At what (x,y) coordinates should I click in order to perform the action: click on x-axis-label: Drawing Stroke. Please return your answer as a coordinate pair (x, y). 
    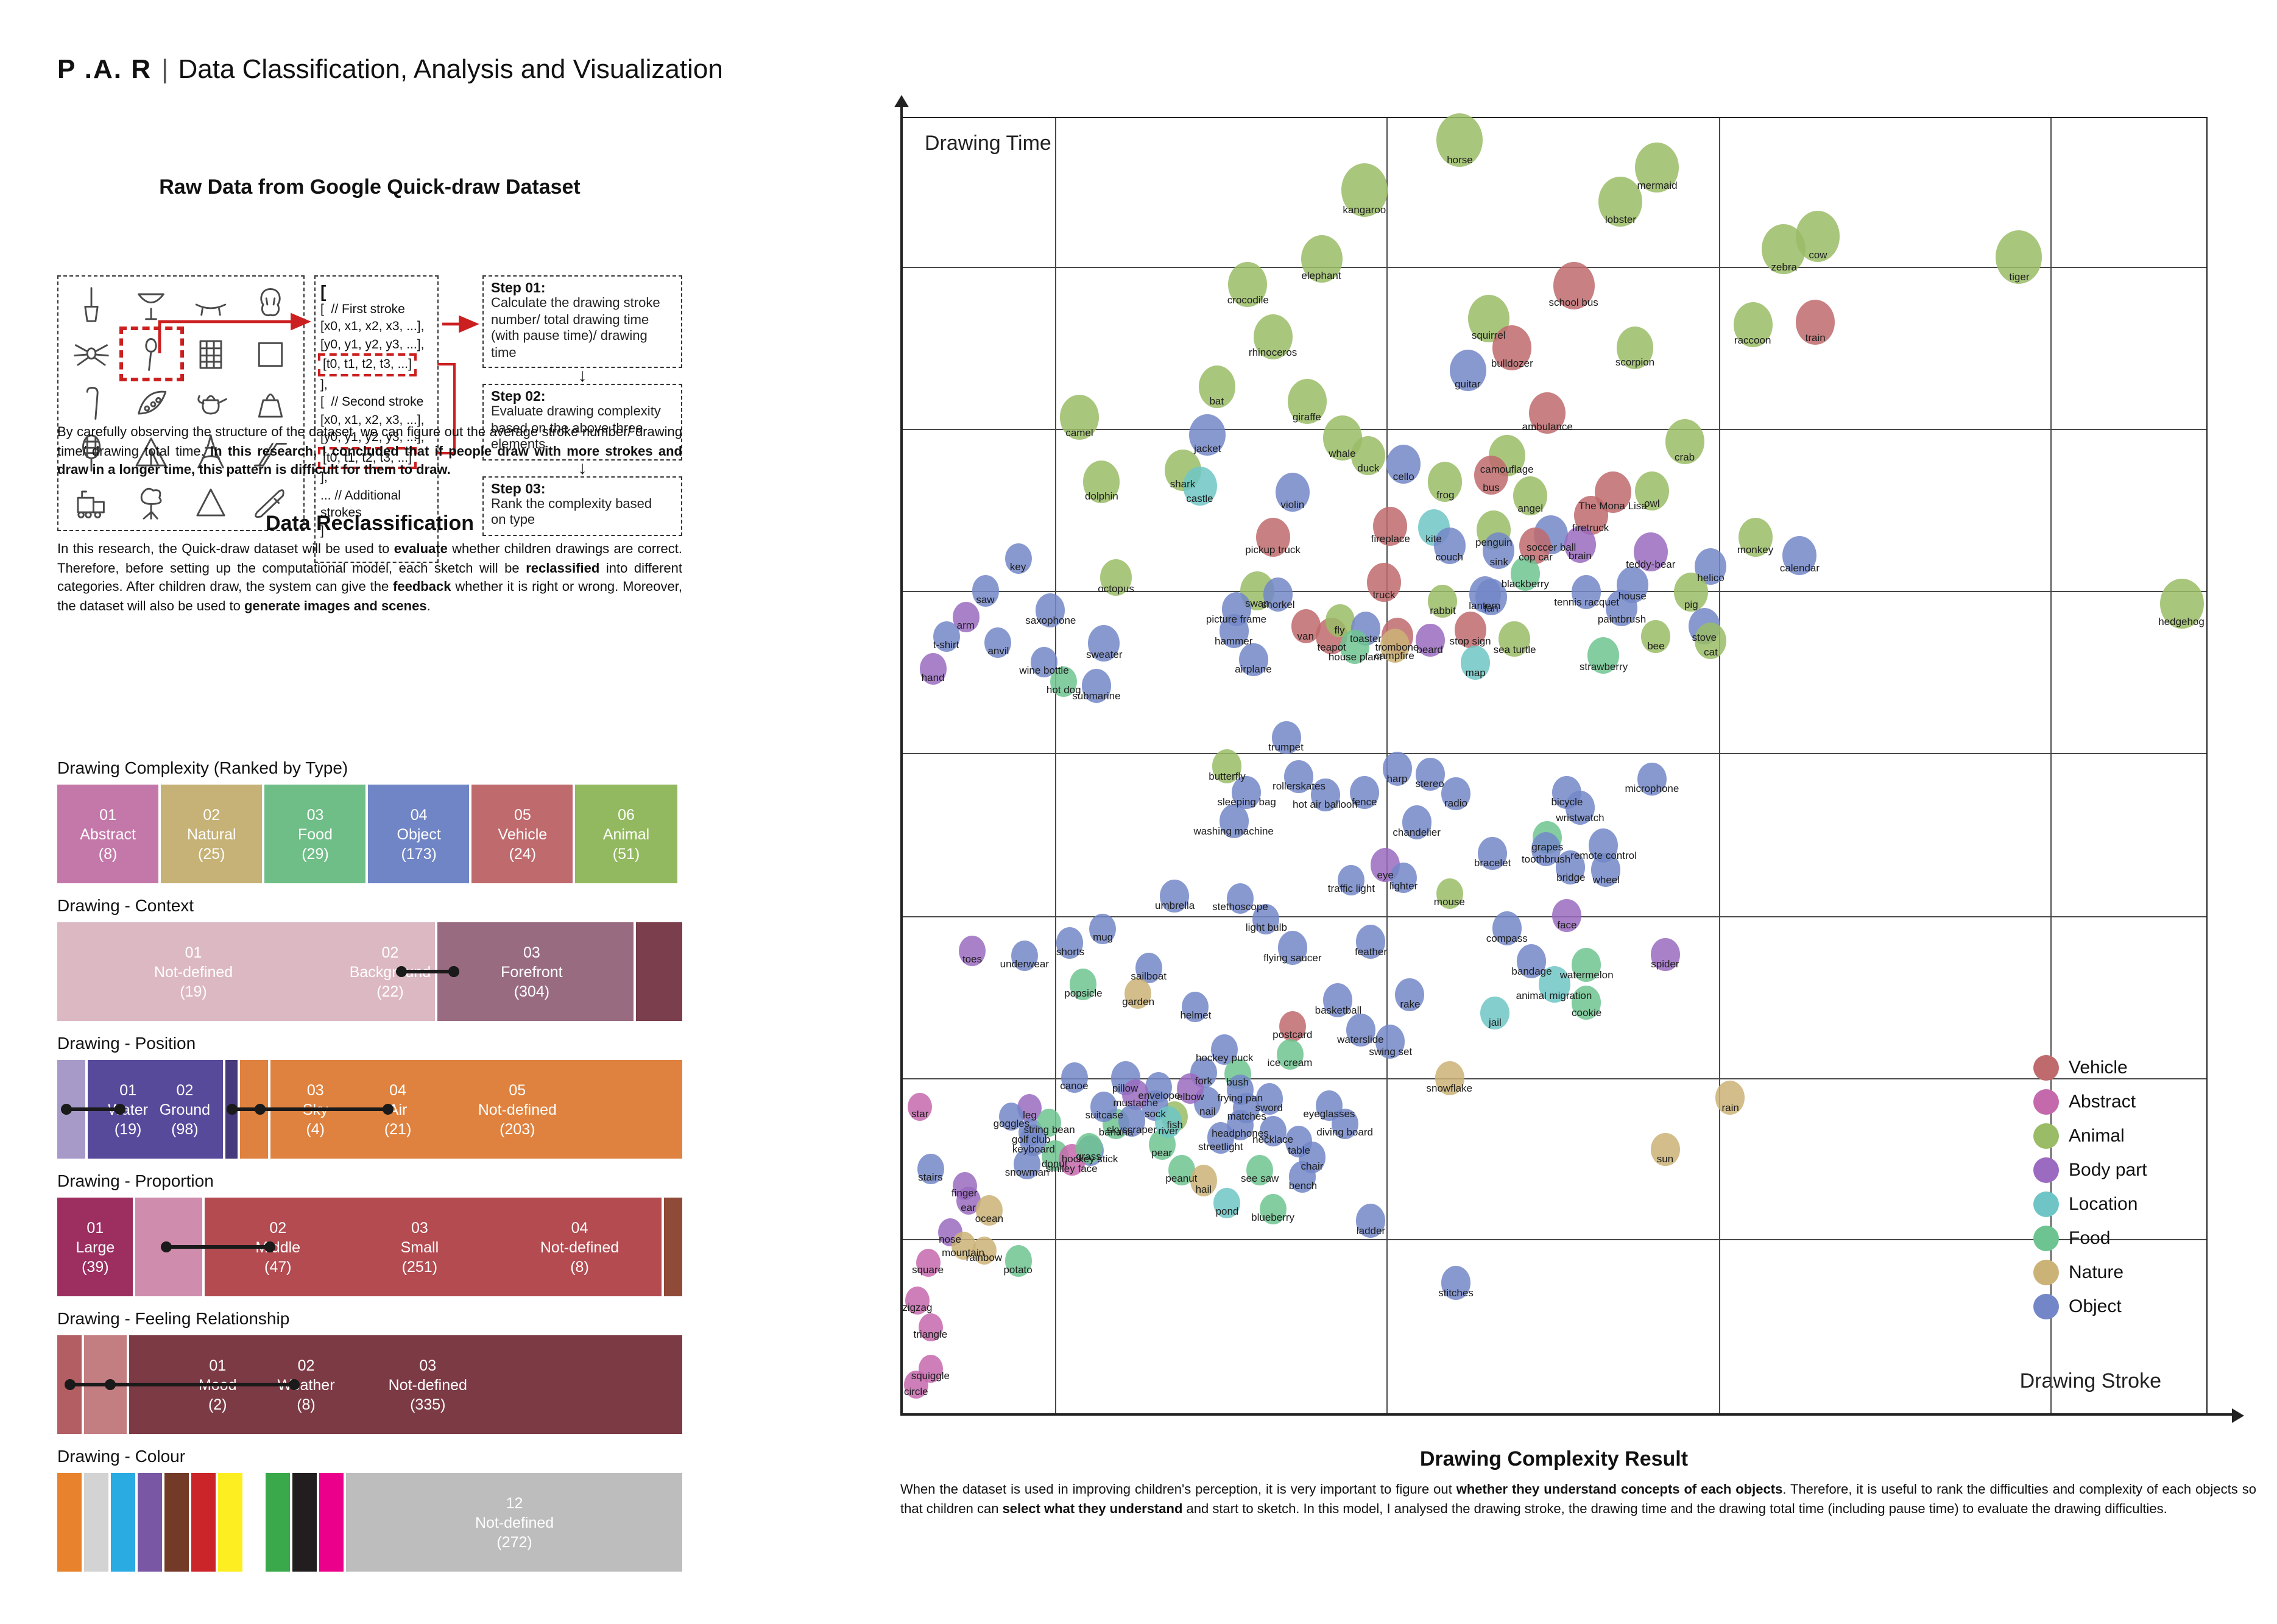
    Looking at the image, I should click on (2090, 1381).